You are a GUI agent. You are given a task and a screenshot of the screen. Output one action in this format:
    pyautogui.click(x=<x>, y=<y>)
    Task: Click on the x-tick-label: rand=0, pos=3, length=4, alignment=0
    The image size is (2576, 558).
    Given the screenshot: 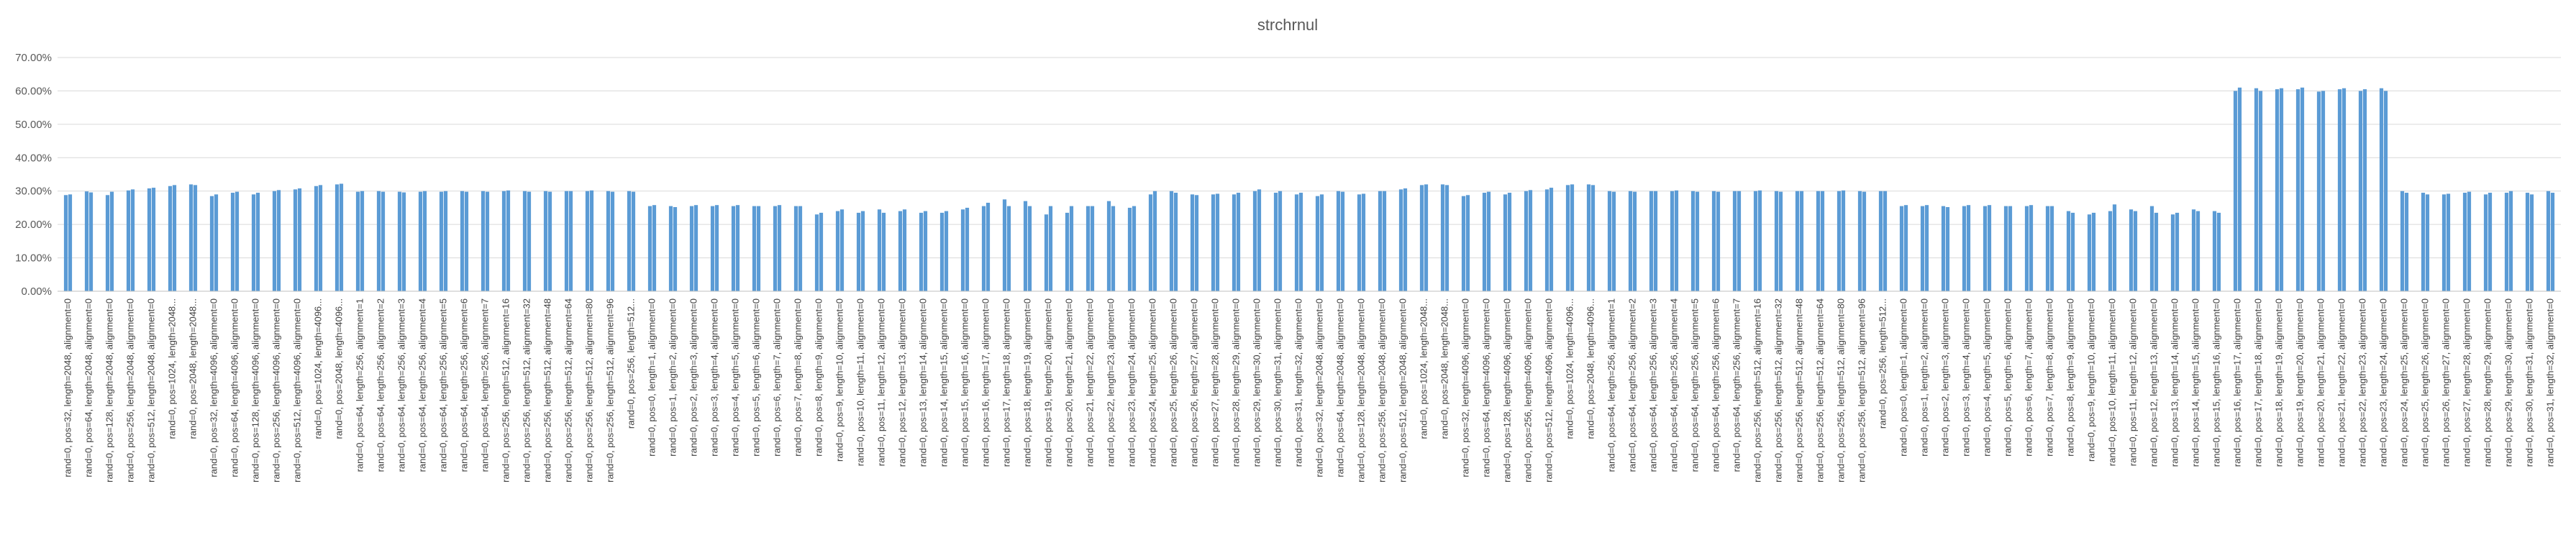 What is the action you would take?
    pyautogui.click(x=1966, y=377)
    